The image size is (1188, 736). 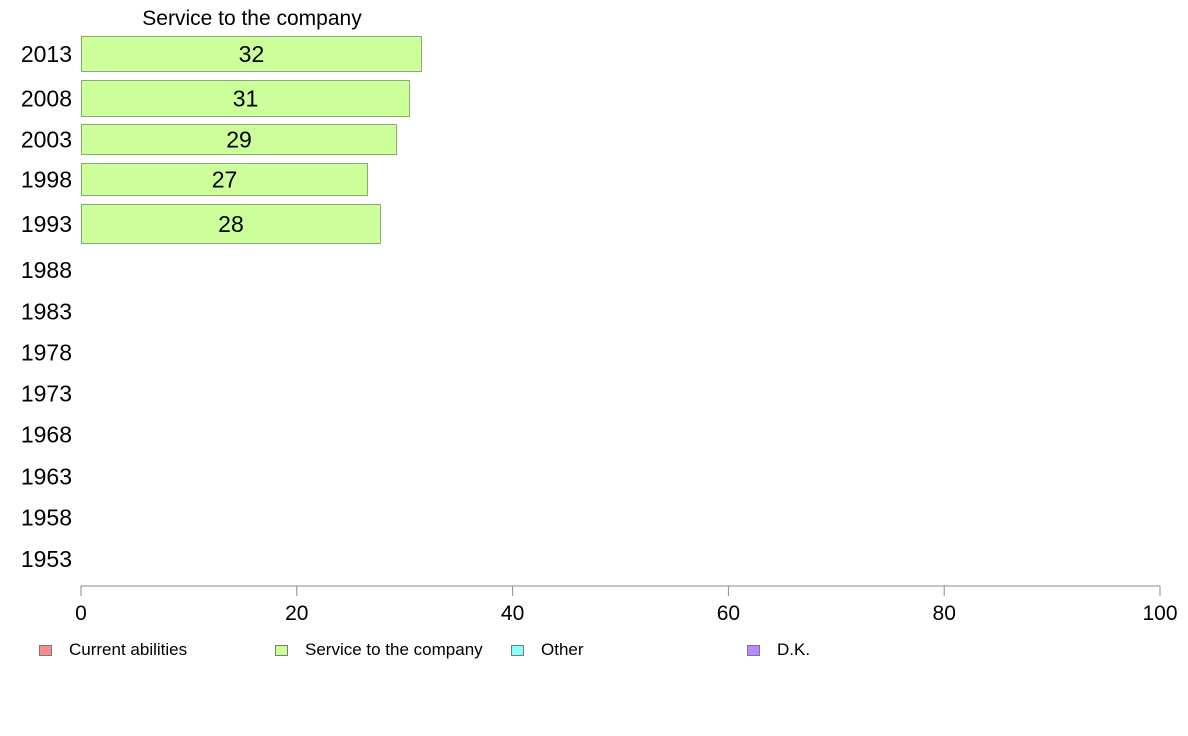 What do you see at coordinates (46, 224) in the screenshot?
I see `category-label-1993: 1993` at bounding box center [46, 224].